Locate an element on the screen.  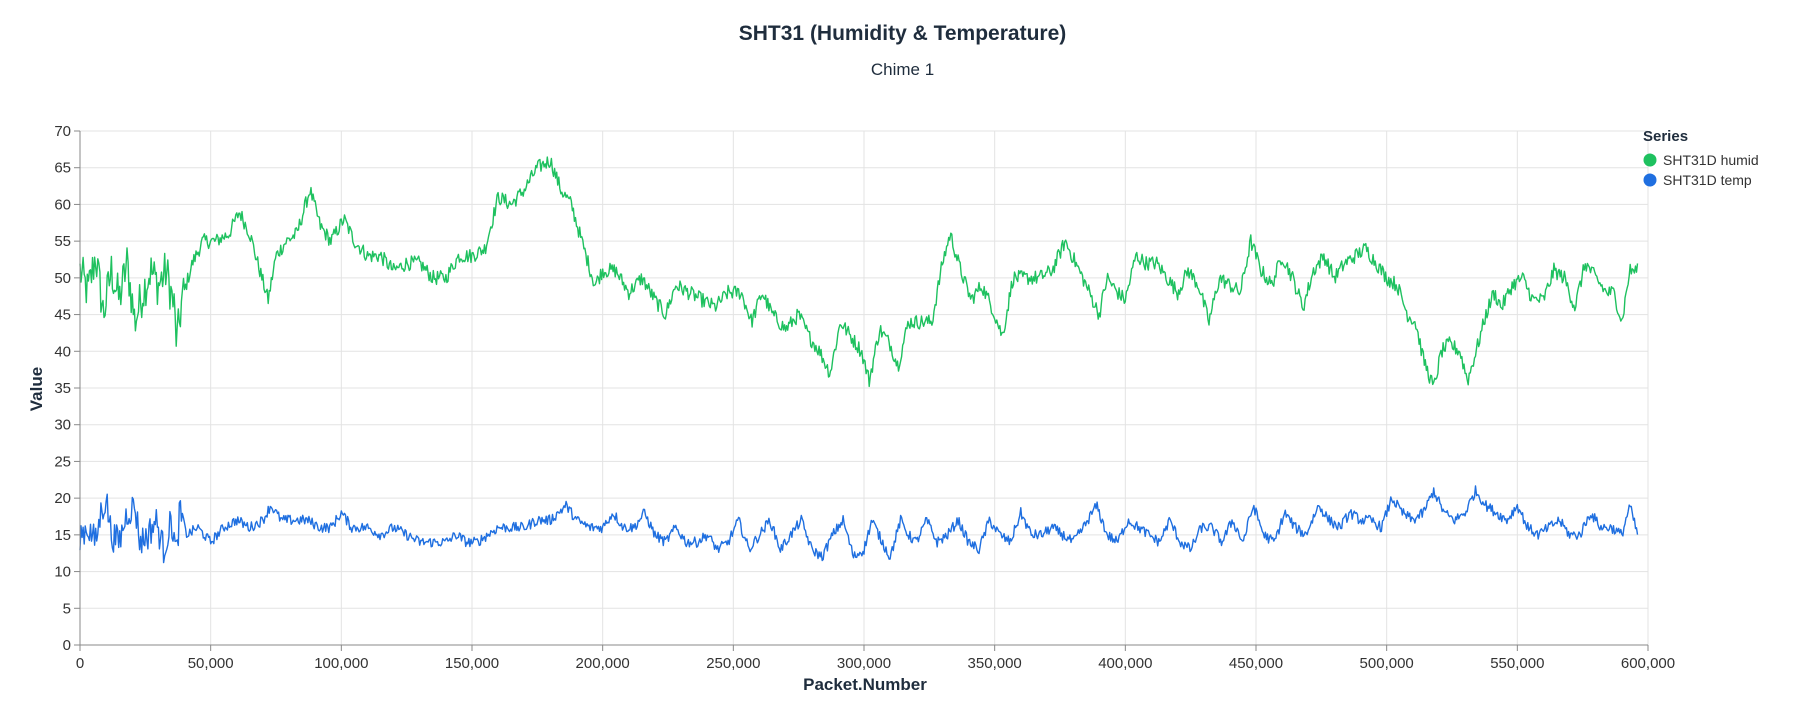
y-tick-label: 40 is located at coordinates (62, 351).